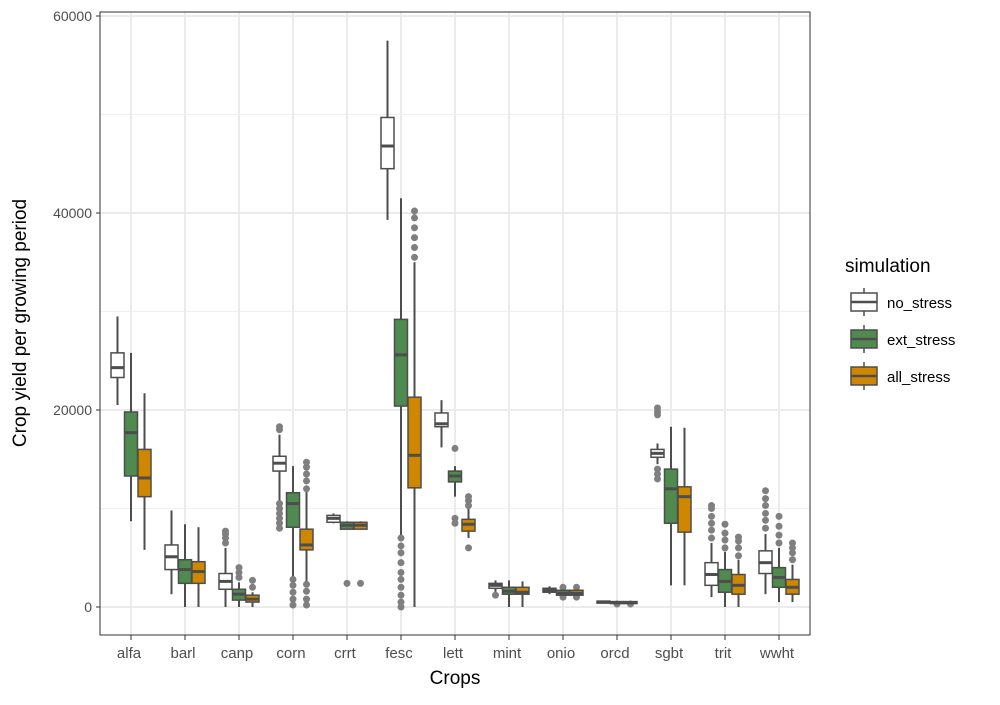 This screenshot has width=1000, height=705. Describe the element at coordinates (401, 404) in the screenshot. I see `box-fesc-ext_stress` at that location.